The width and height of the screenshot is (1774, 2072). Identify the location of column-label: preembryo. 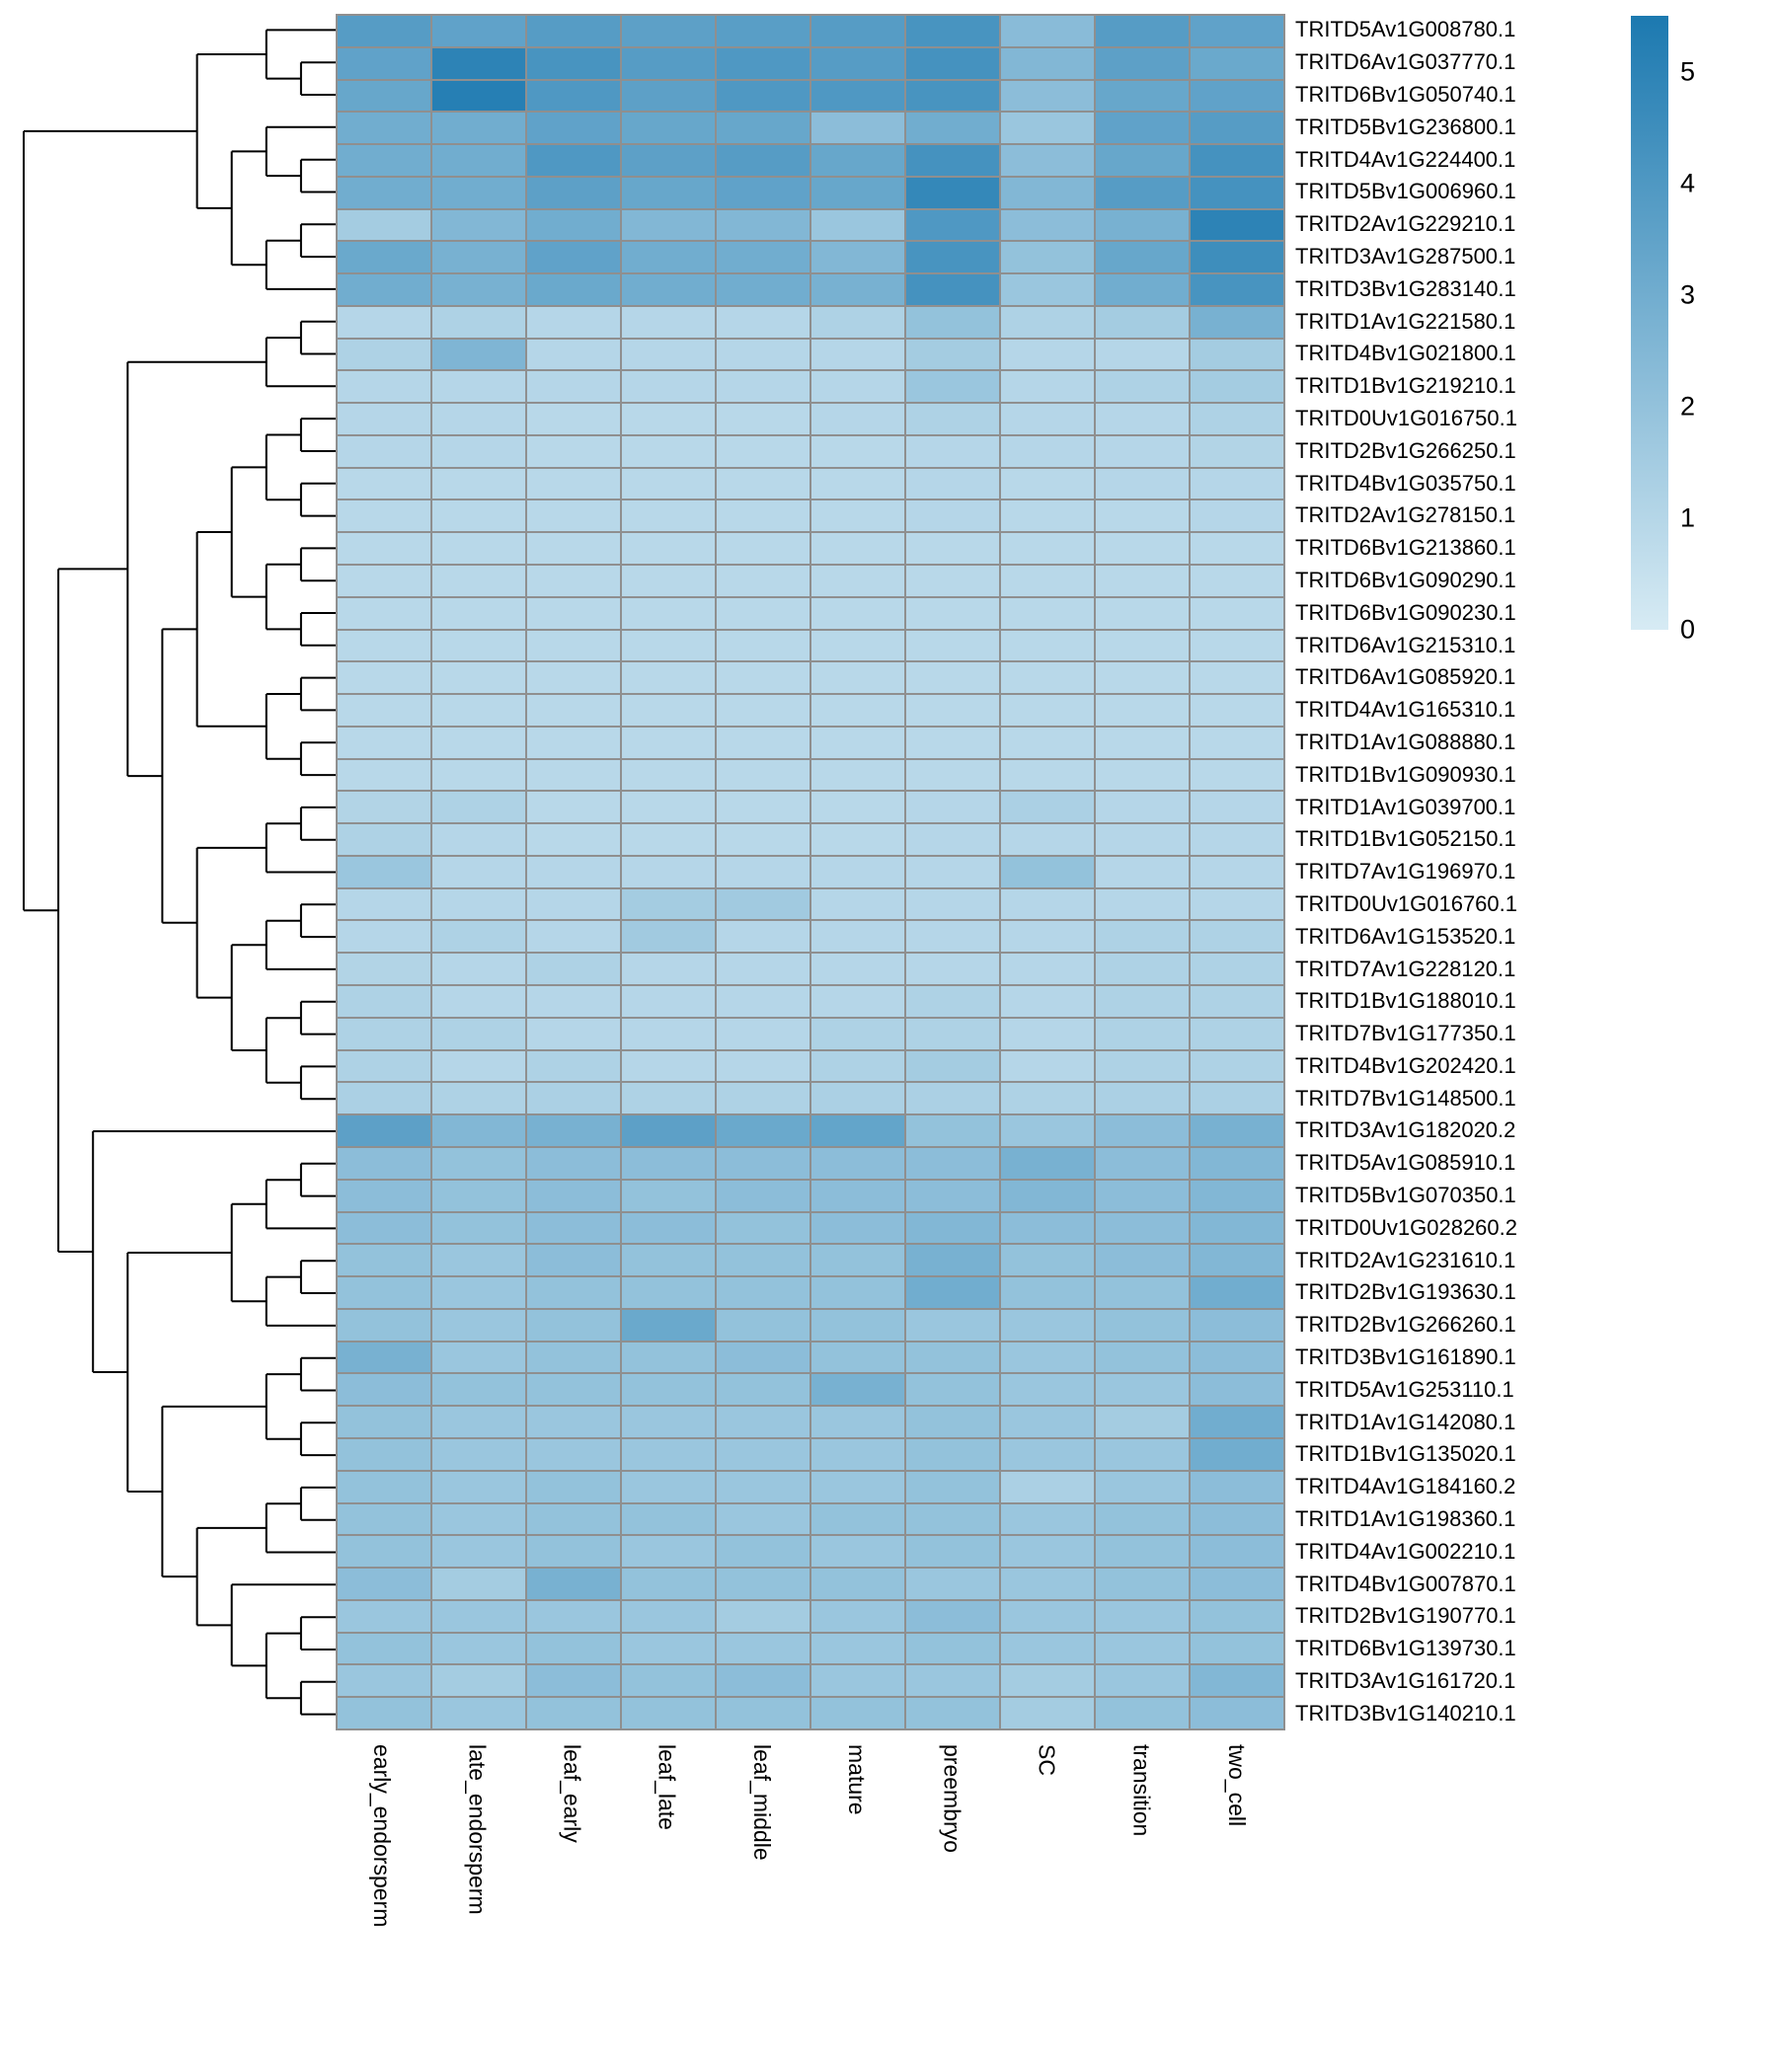
(952, 1798).